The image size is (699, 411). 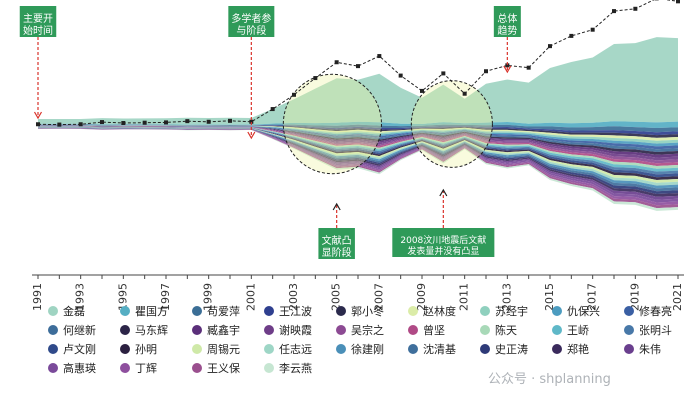 What do you see at coordinates (367, 311) in the screenshot?
I see `legend-label: 郭小冬` at bounding box center [367, 311].